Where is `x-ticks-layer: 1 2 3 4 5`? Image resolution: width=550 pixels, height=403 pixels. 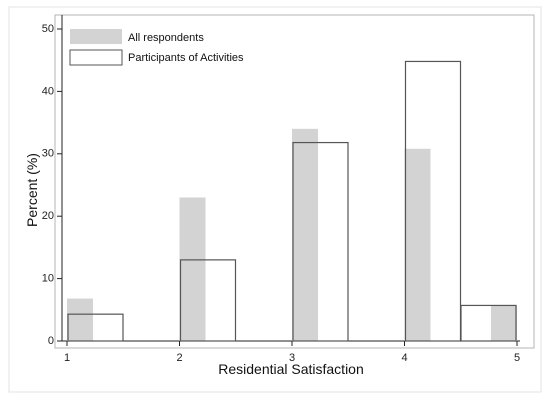 x-ticks-layer: 1 2 3 4 5 is located at coordinates (292, 352).